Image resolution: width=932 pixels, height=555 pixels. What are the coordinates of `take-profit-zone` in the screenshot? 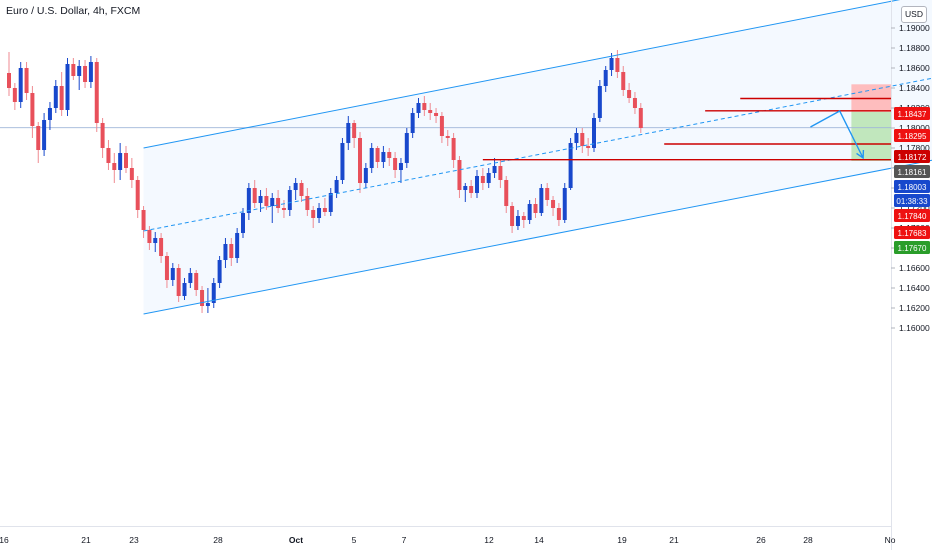 It's located at (871, 136).